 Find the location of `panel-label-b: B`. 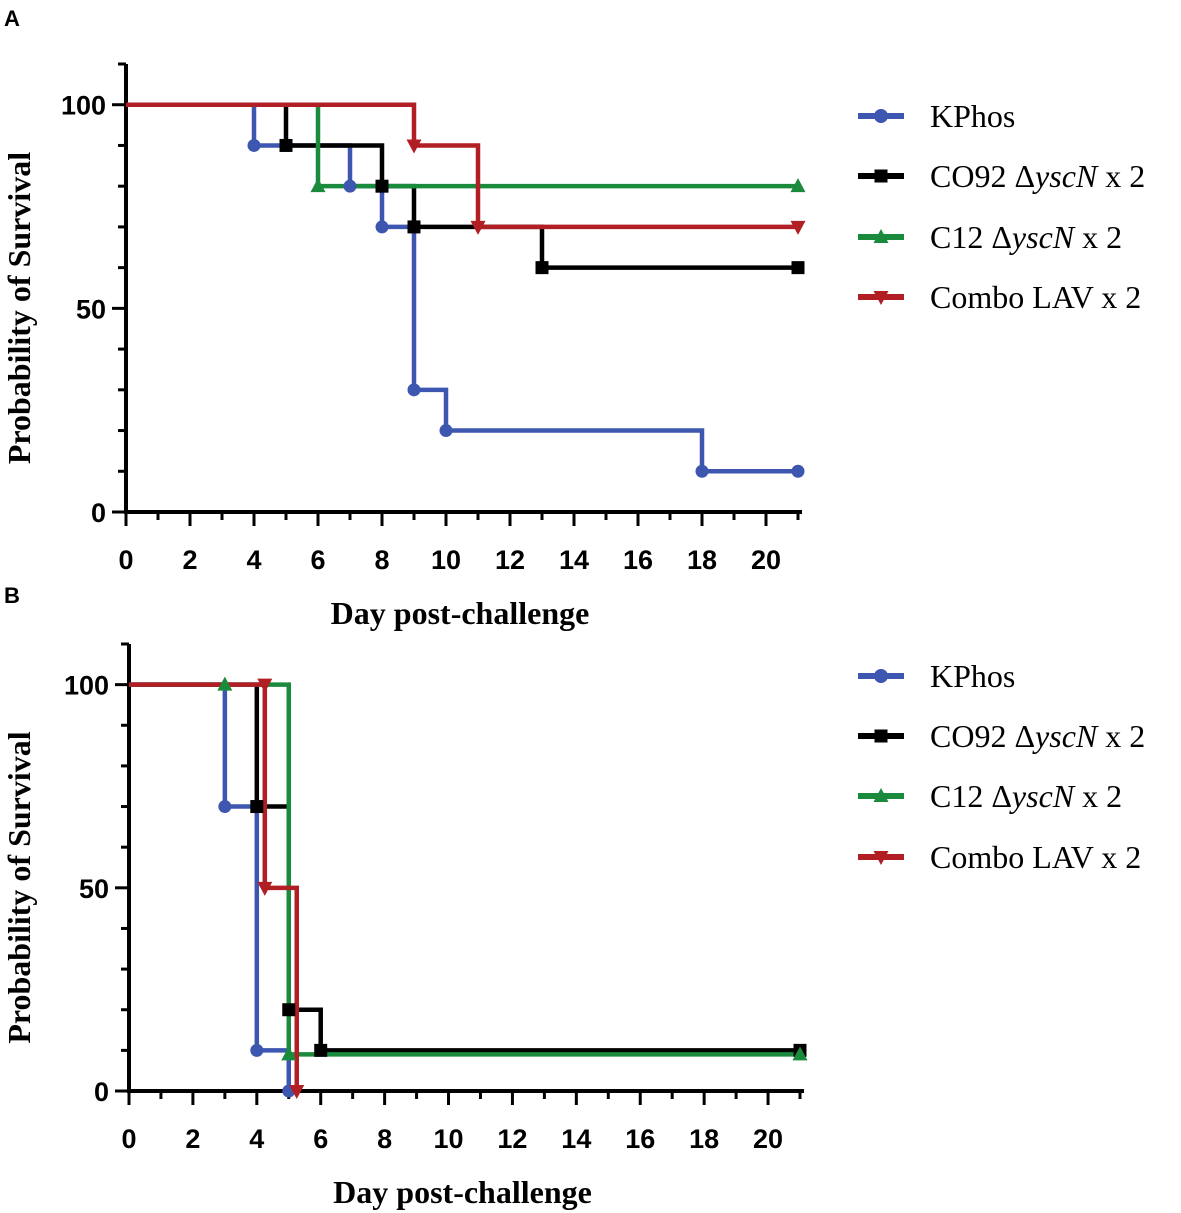

panel-label-b: B is located at coordinates (12, 595).